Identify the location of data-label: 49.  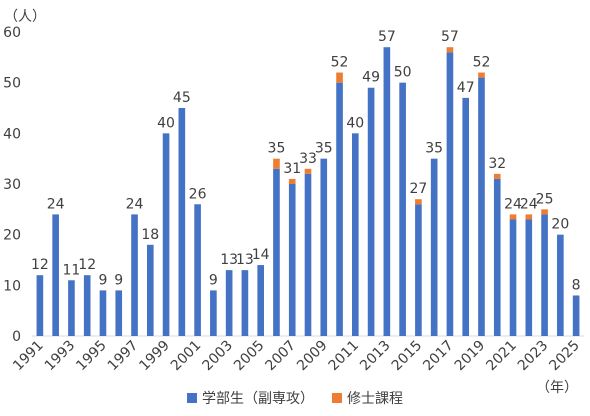
(371, 78).